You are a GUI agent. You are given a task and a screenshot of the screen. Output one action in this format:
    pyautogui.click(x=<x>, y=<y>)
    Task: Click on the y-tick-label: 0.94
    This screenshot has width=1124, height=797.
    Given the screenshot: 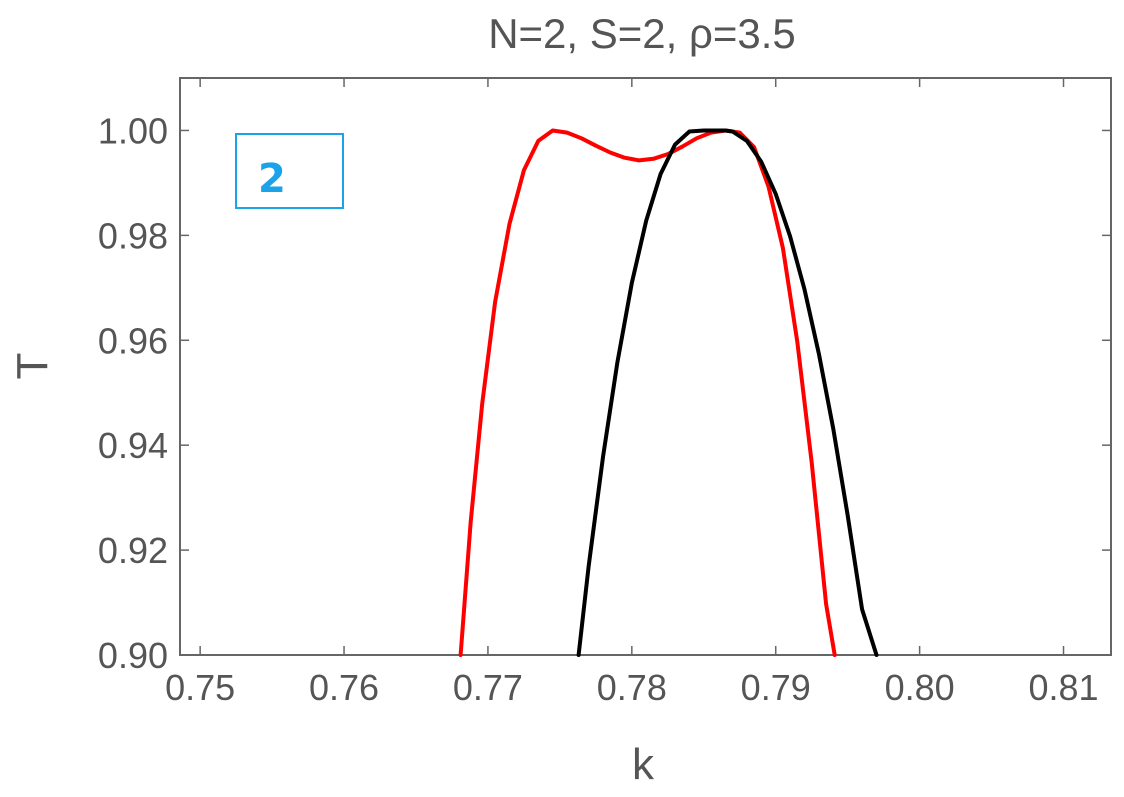 What is the action you would take?
    pyautogui.click(x=133, y=445)
    